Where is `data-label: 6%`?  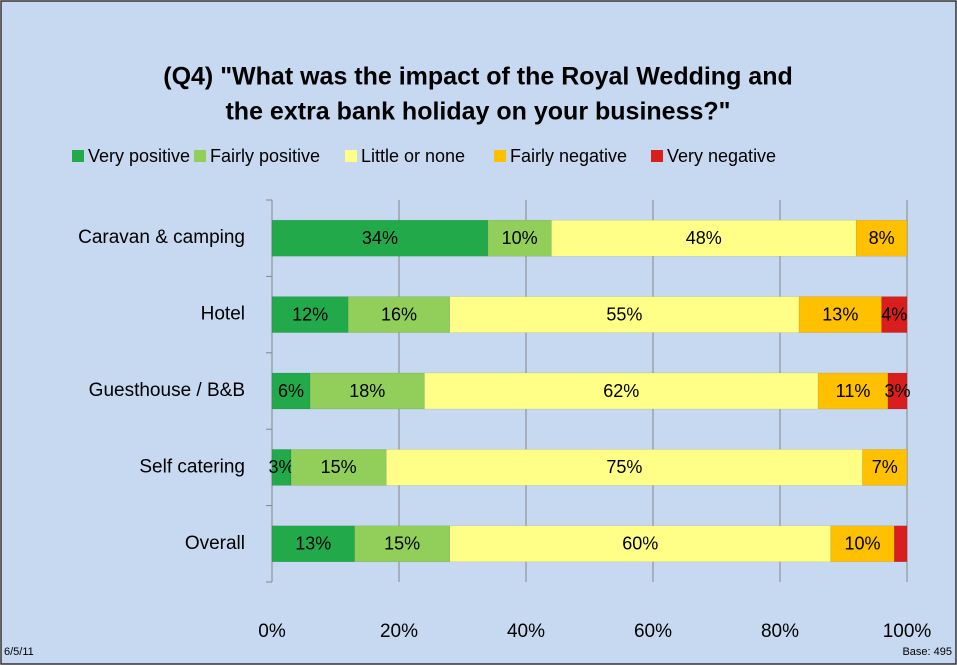 data-label: 6% is located at coordinates (291, 391).